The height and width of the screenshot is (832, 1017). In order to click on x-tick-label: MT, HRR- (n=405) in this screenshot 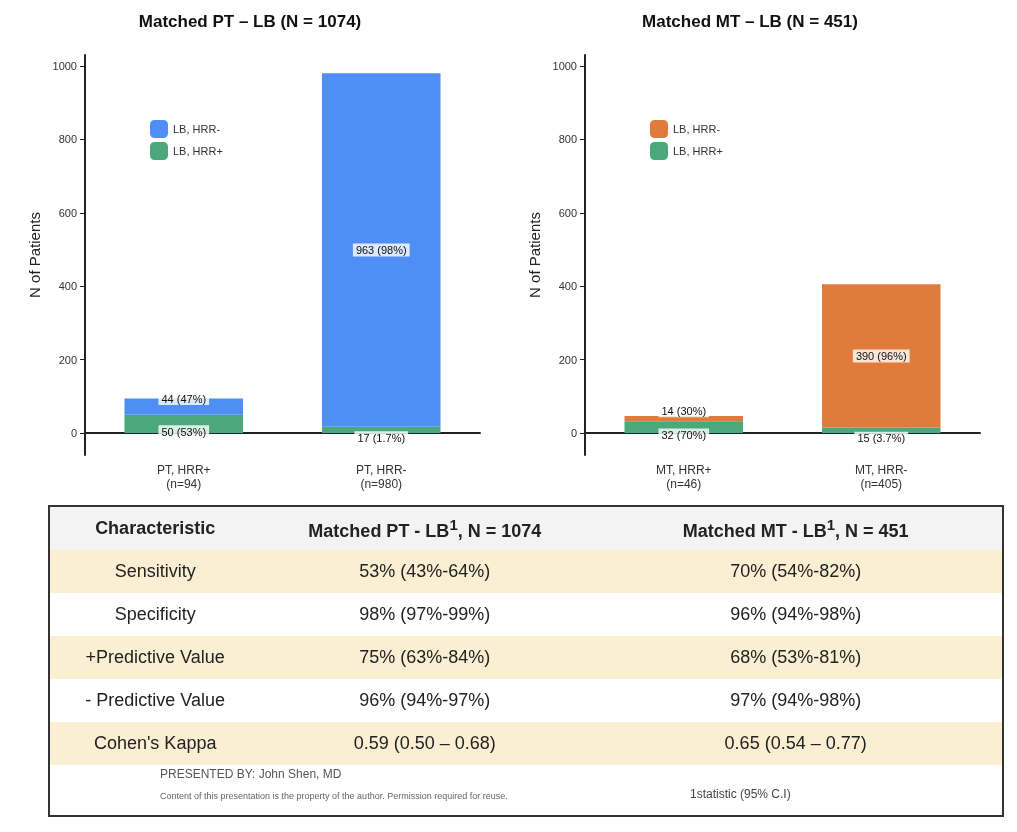, I will do `click(881, 477)`.